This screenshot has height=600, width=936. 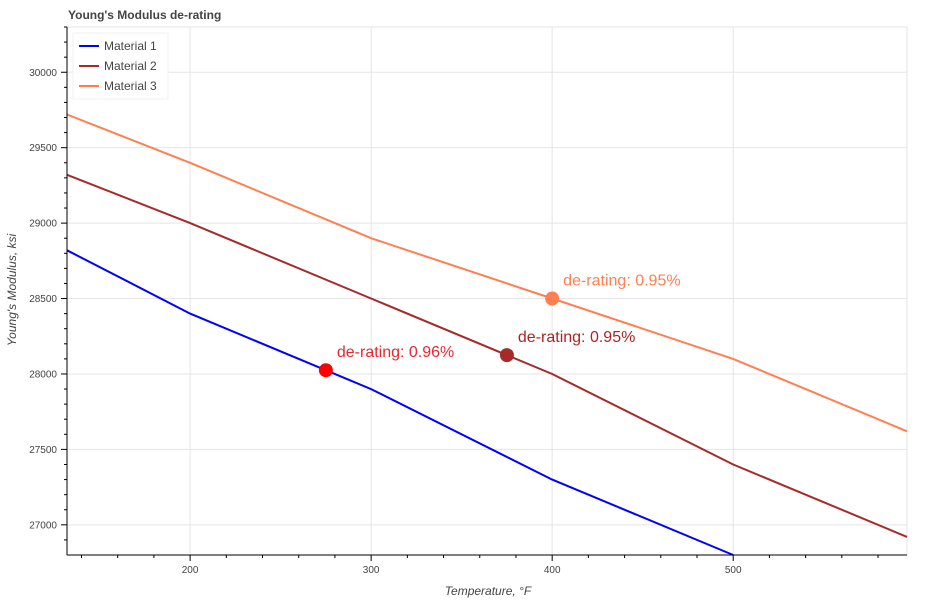 I want to click on y-tick-label: 27000, so click(x=43, y=525).